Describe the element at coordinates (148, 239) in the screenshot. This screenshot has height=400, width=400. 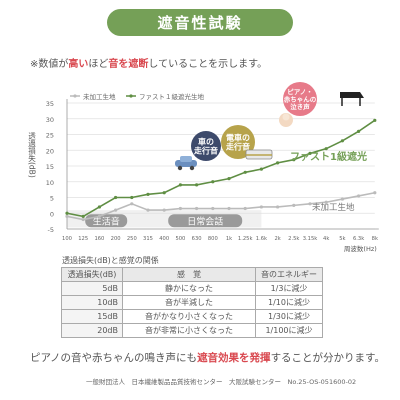
I see `x-tick-label: 315` at that location.